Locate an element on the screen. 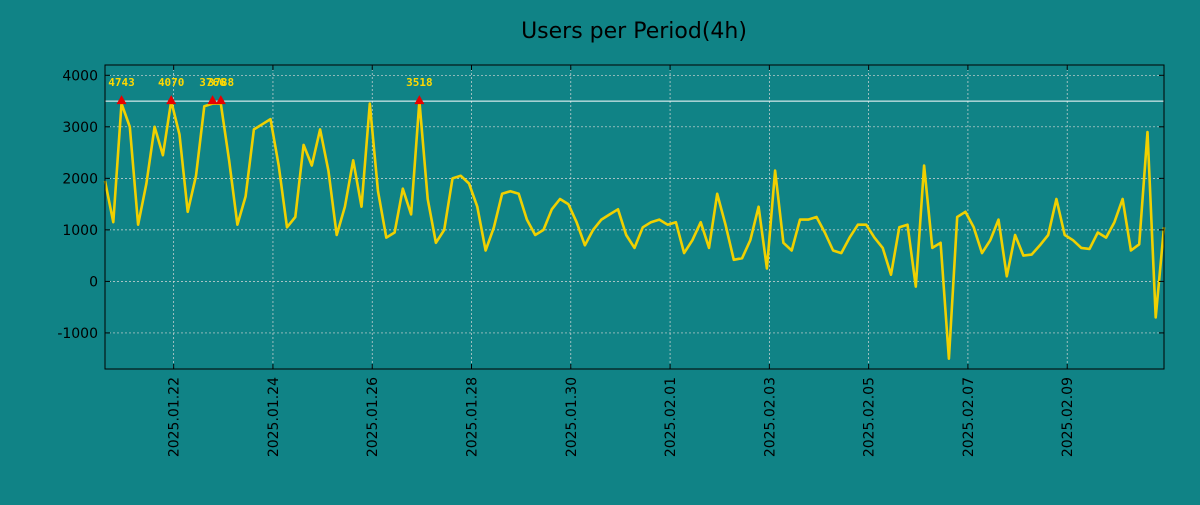  y-tick-label: 1000 is located at coordinates (80, 231).